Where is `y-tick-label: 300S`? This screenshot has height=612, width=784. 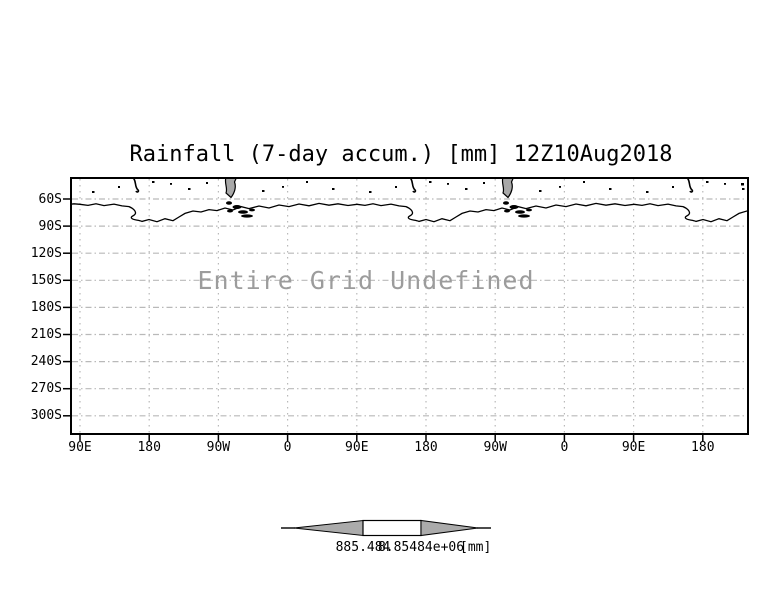 y-tick-label: 300S is located at coordinates (46, 416).